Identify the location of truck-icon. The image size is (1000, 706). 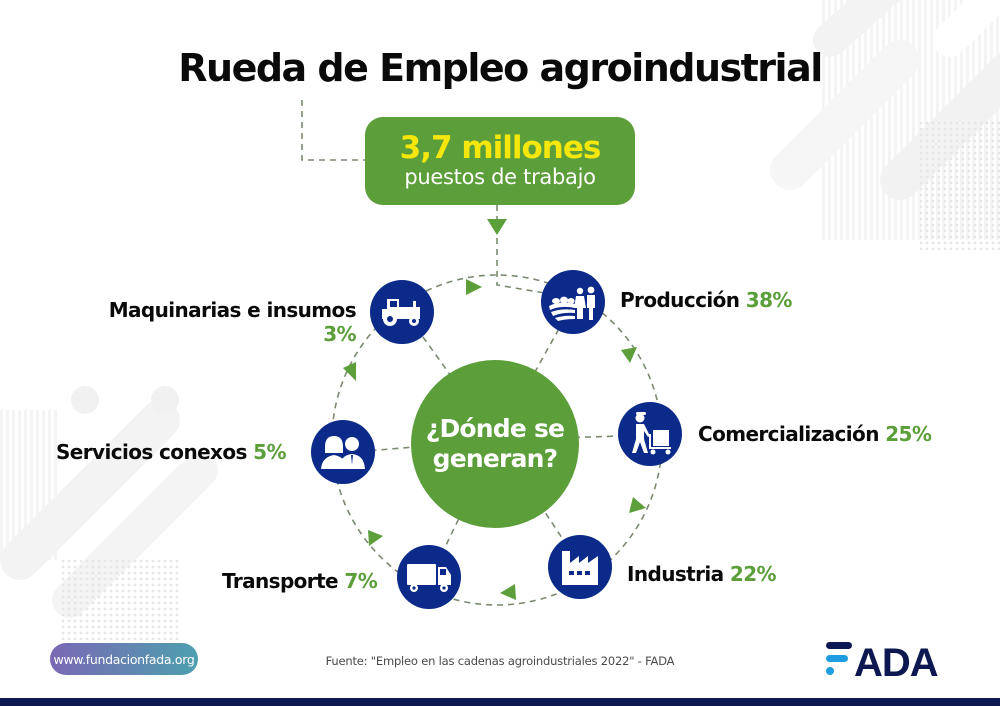
(429, 578).